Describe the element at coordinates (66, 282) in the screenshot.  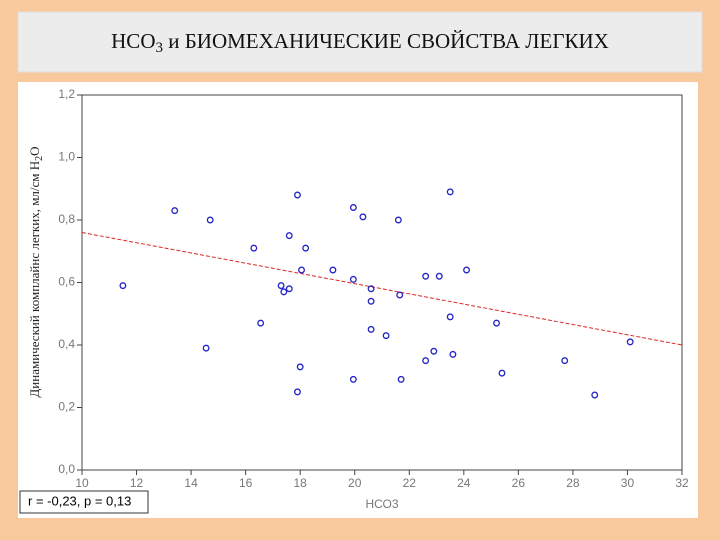
I see `y-tick-label: 0,6` at that location.